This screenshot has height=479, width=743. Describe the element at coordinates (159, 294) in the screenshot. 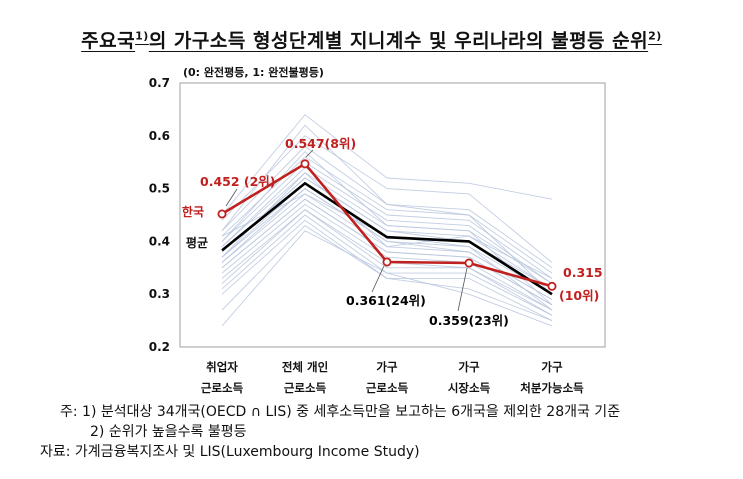

I see `y-tick-label: 0.3` at that location.